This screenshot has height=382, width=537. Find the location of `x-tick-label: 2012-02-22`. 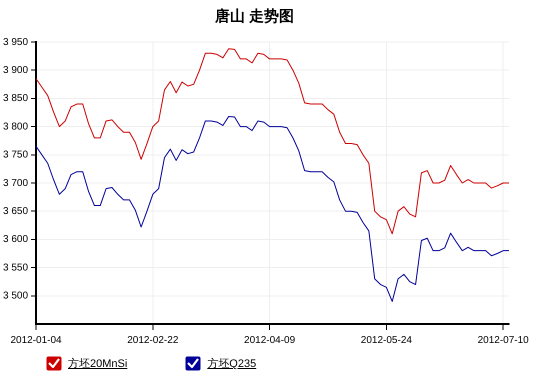

x-tick-label: 2012-02-22 is located at coordinates (153, 340).